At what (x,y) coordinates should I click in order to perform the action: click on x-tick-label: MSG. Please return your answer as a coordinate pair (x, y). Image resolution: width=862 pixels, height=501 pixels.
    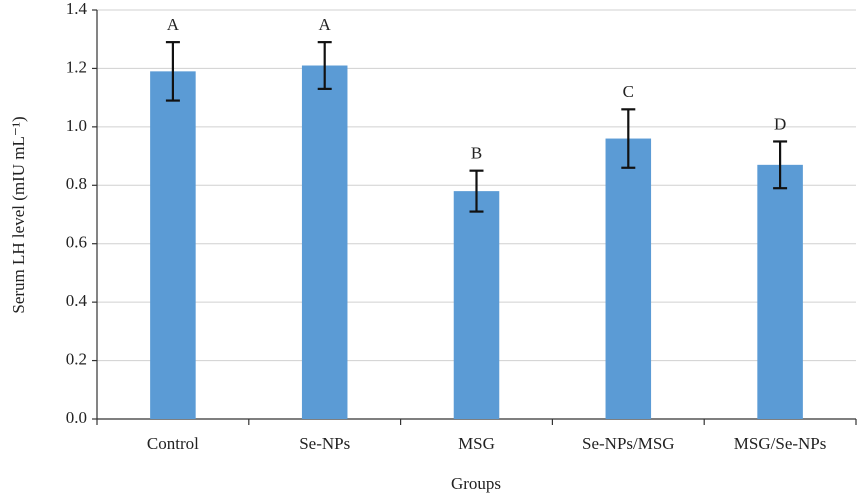
    Looking at the image, I should click on (476, 443).